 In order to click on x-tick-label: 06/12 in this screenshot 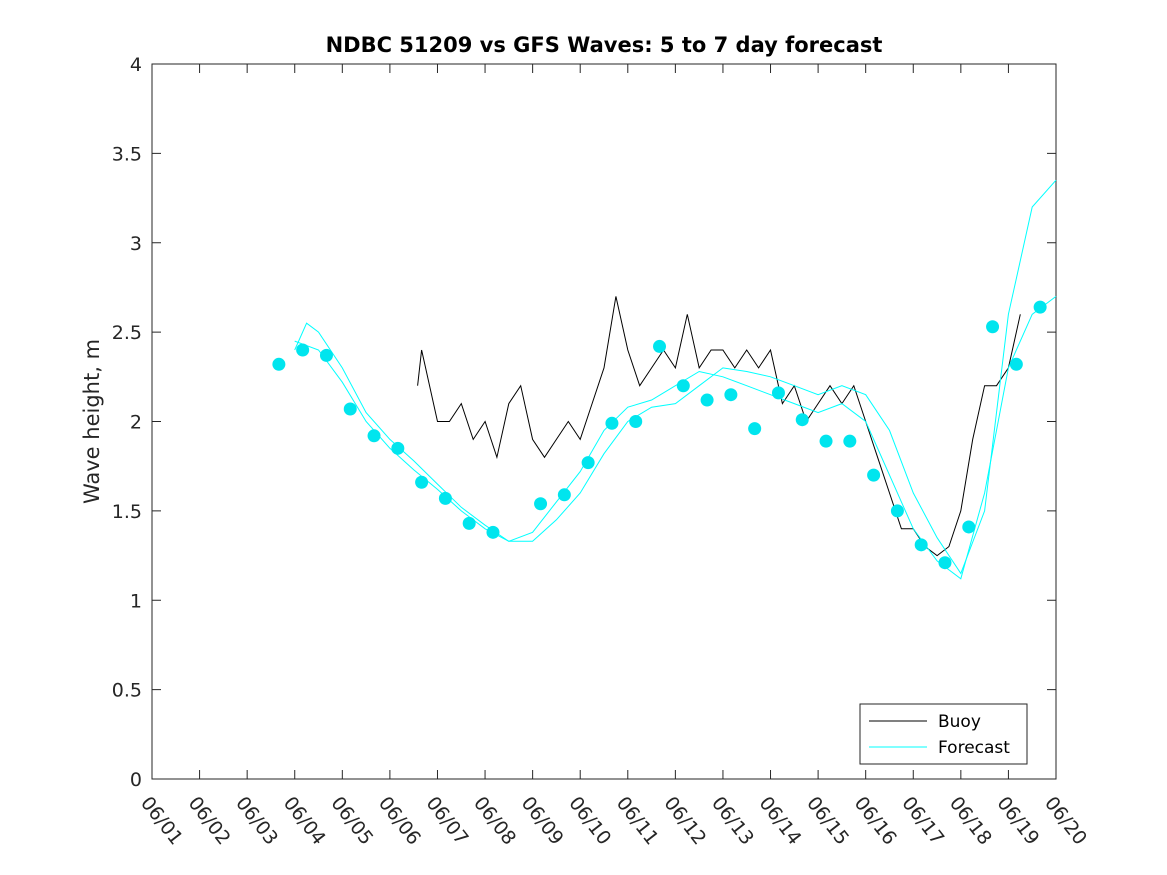, I will do `click(684, 821)`.